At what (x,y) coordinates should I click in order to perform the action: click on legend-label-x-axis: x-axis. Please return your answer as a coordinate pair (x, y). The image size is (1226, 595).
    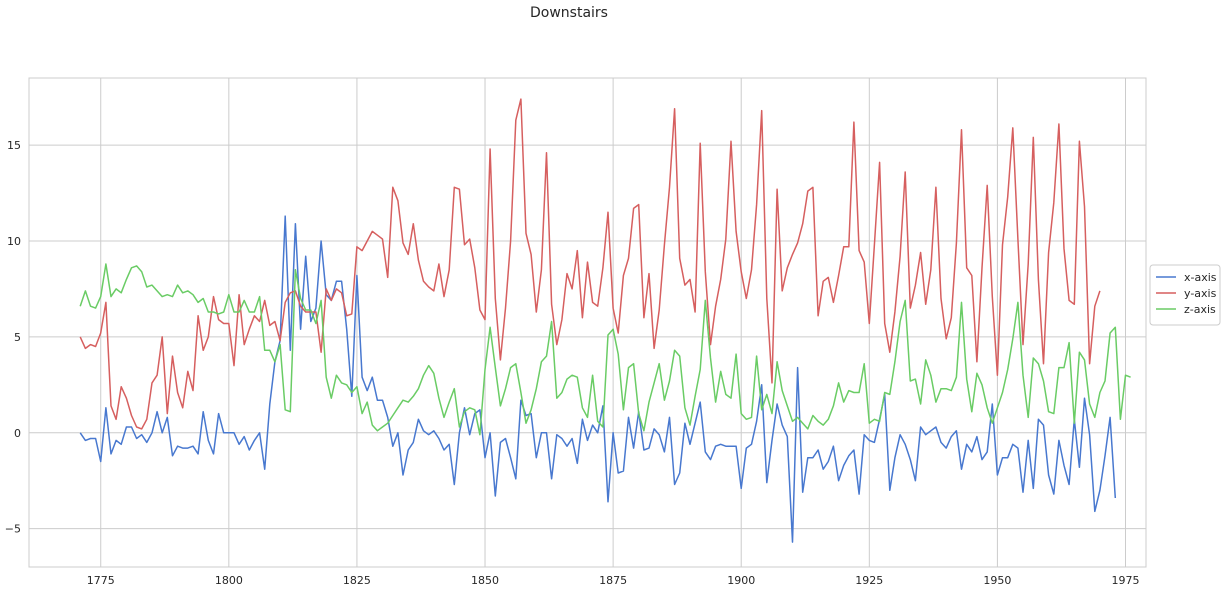
    Looking at the image, I should click on (1200, 277).